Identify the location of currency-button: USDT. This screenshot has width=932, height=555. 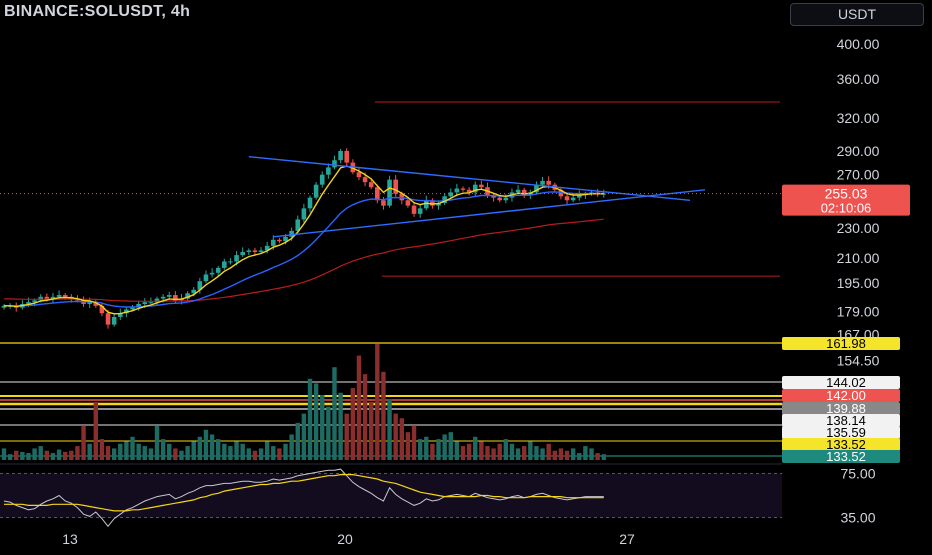
(857, 14).